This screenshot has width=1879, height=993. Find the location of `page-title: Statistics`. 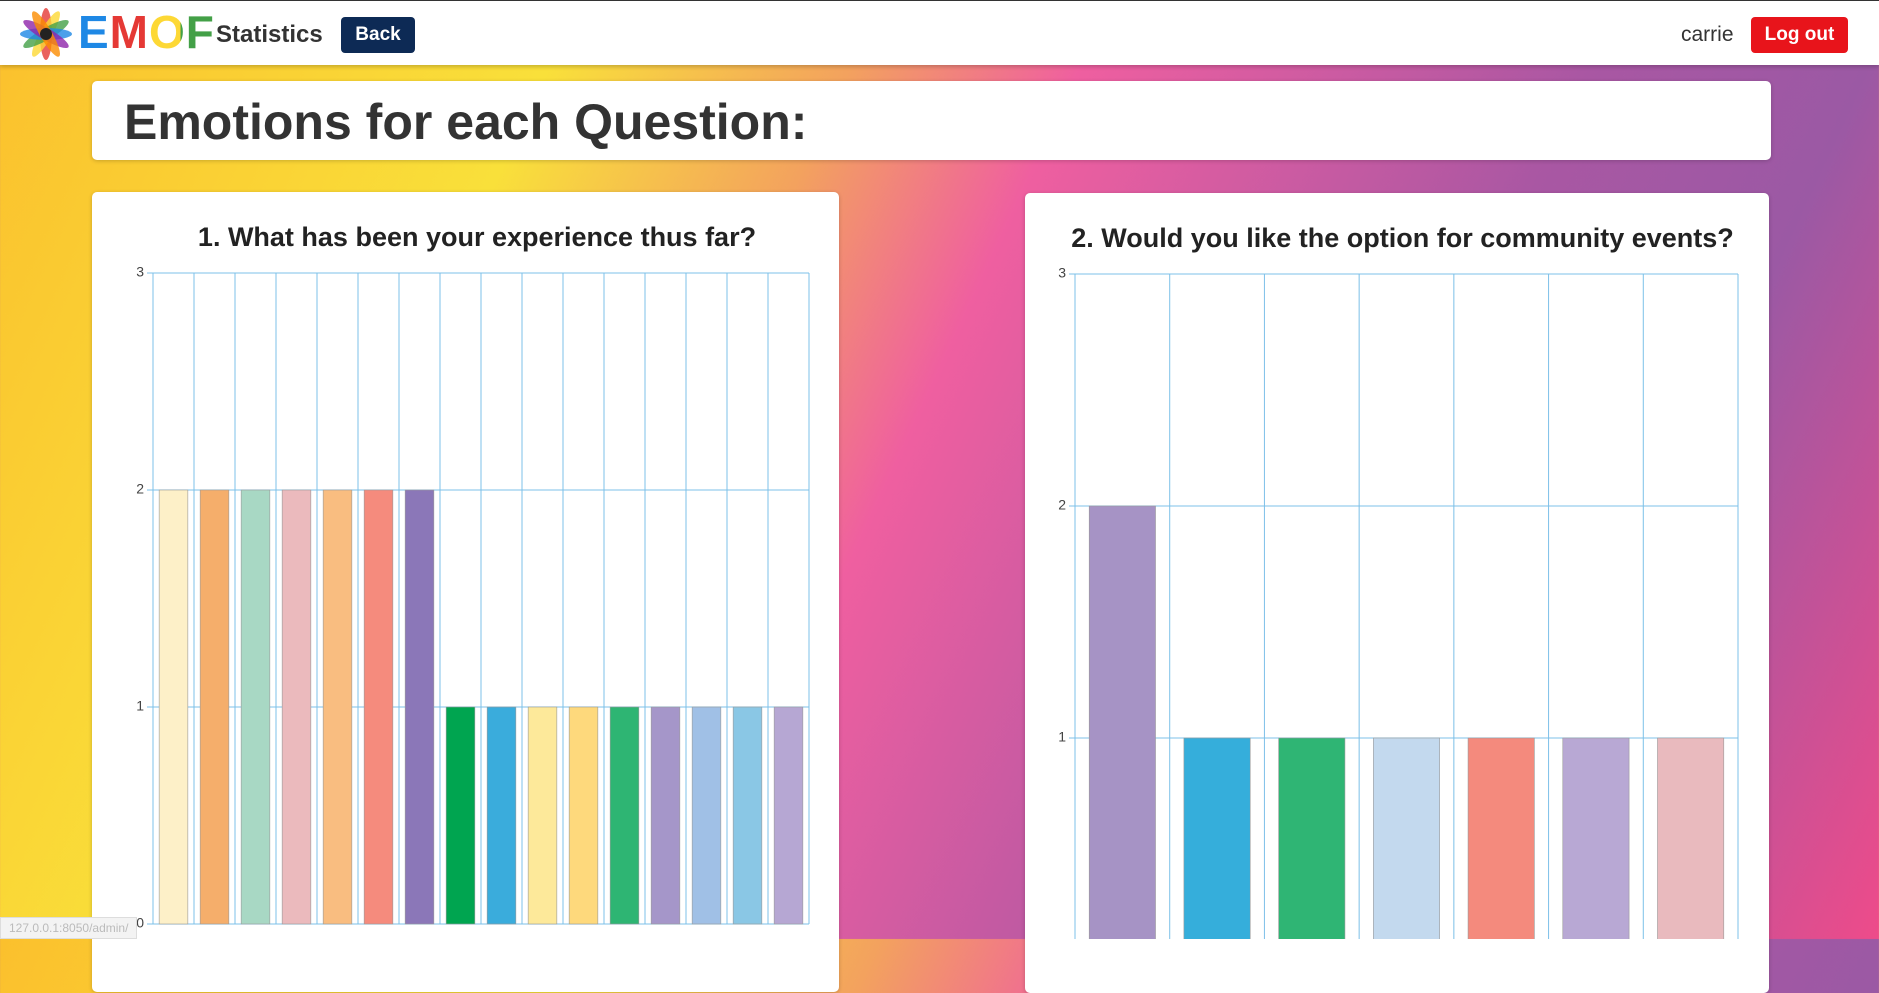

page-title: Statistics is located at coordinates (269, 34).